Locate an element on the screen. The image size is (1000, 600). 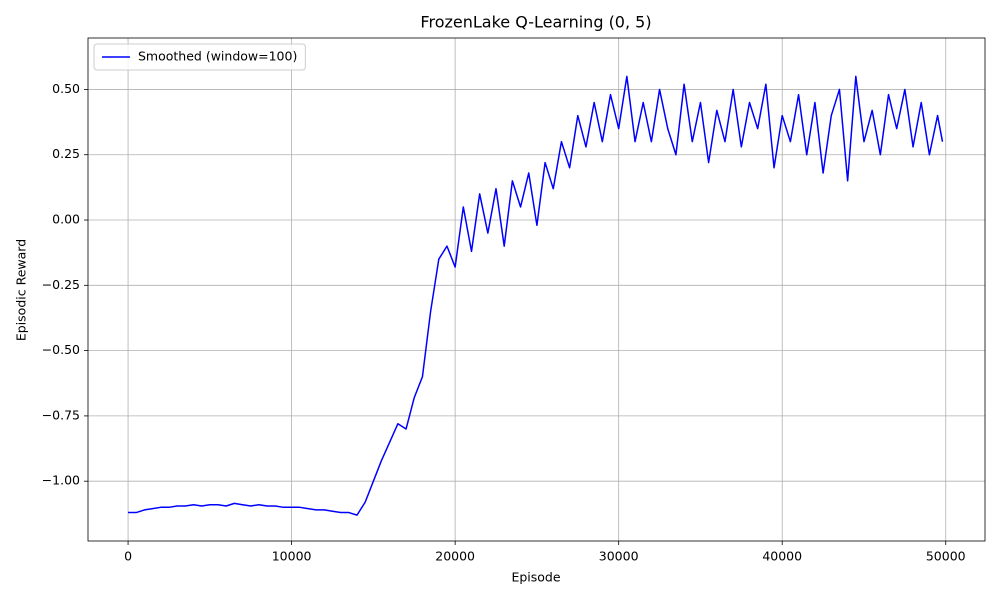
y-tick-label: 0.00 is located at coordinates (66, 219).